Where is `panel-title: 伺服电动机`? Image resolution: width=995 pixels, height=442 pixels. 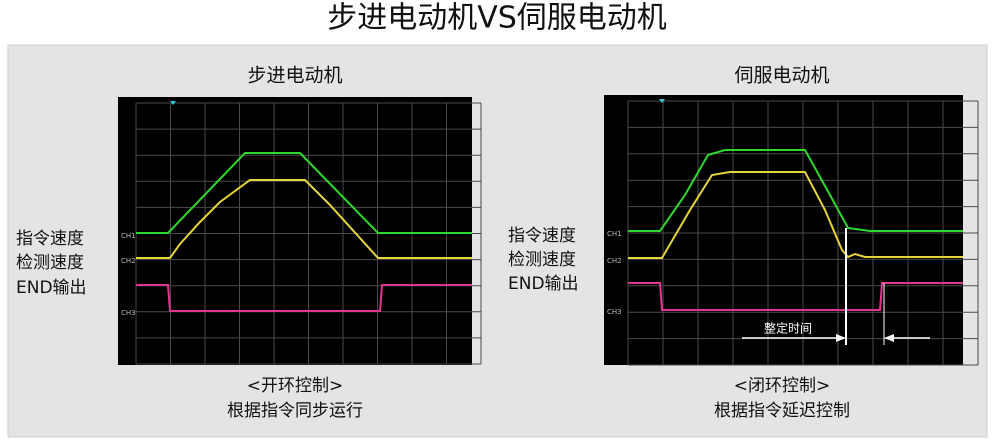 panel-title: 伺服电动机 is located at coordinates (781, 76).